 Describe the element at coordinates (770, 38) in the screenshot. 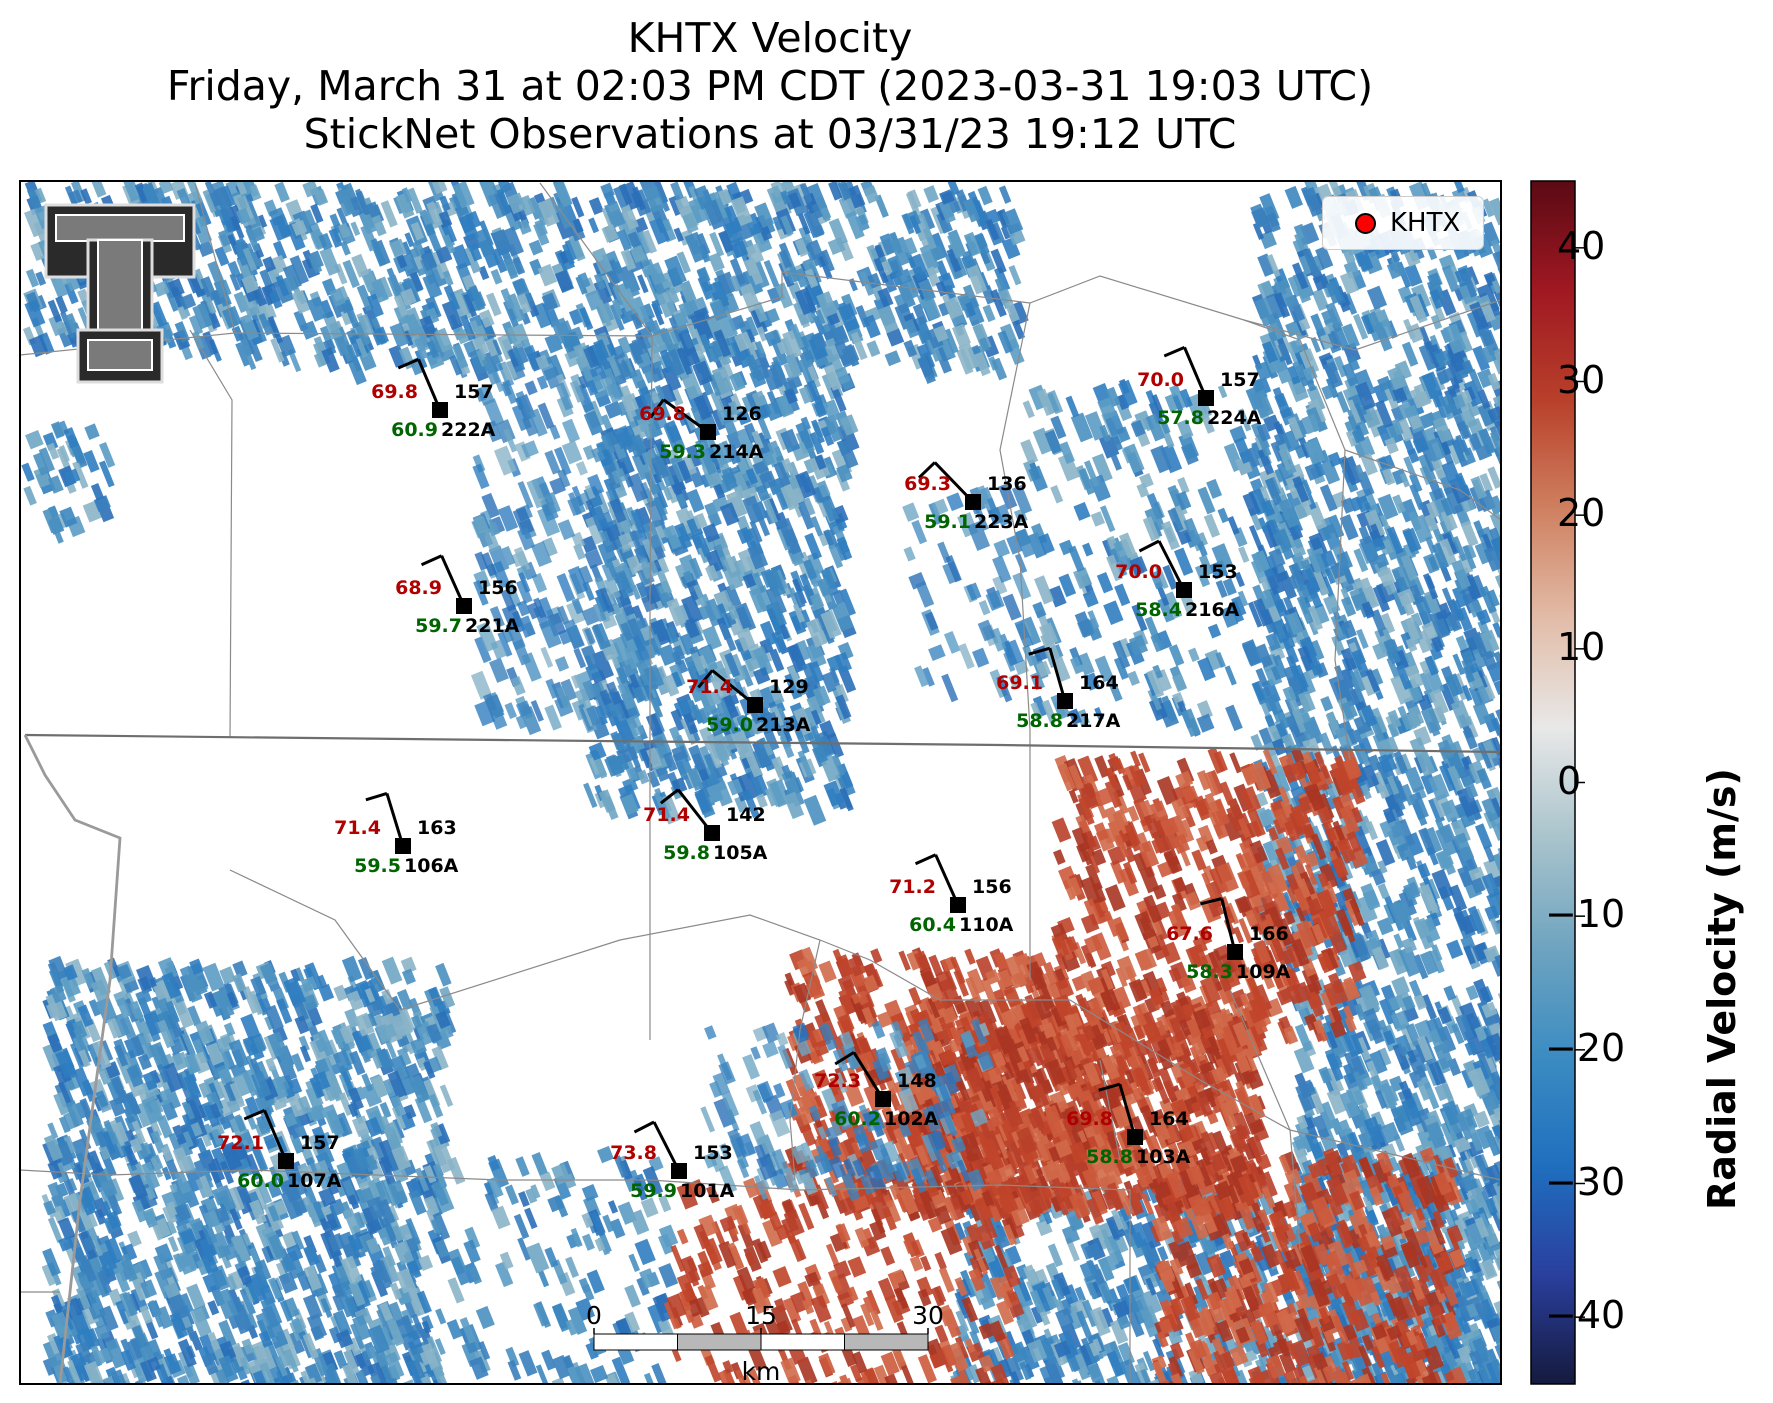

I see `title-line-1: KHTX Velocity` at that location.